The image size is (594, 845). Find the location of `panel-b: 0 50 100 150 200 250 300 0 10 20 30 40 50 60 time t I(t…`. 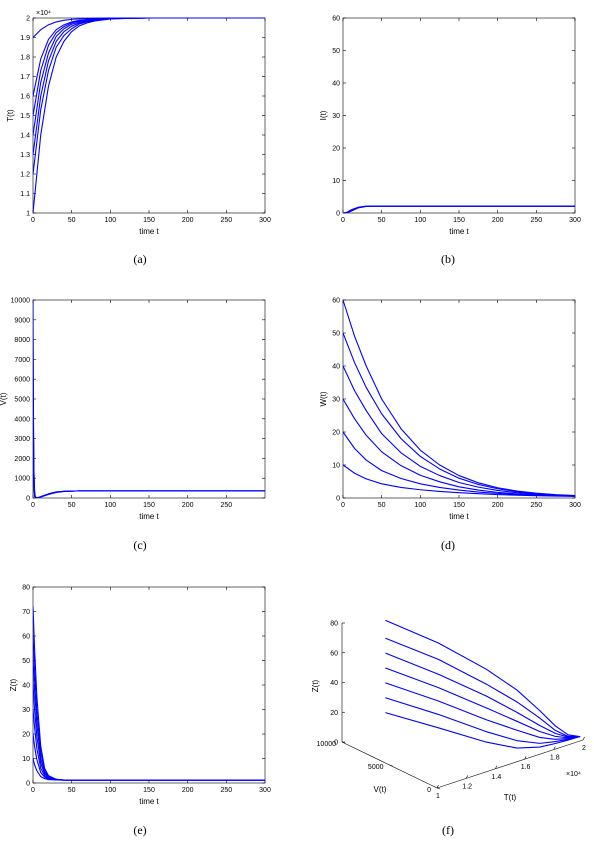

panel-b: 0 50 100 150 200 250 300 0 10 20 30 40 50 60 time t I(t… is located at coordinates (450, 141).